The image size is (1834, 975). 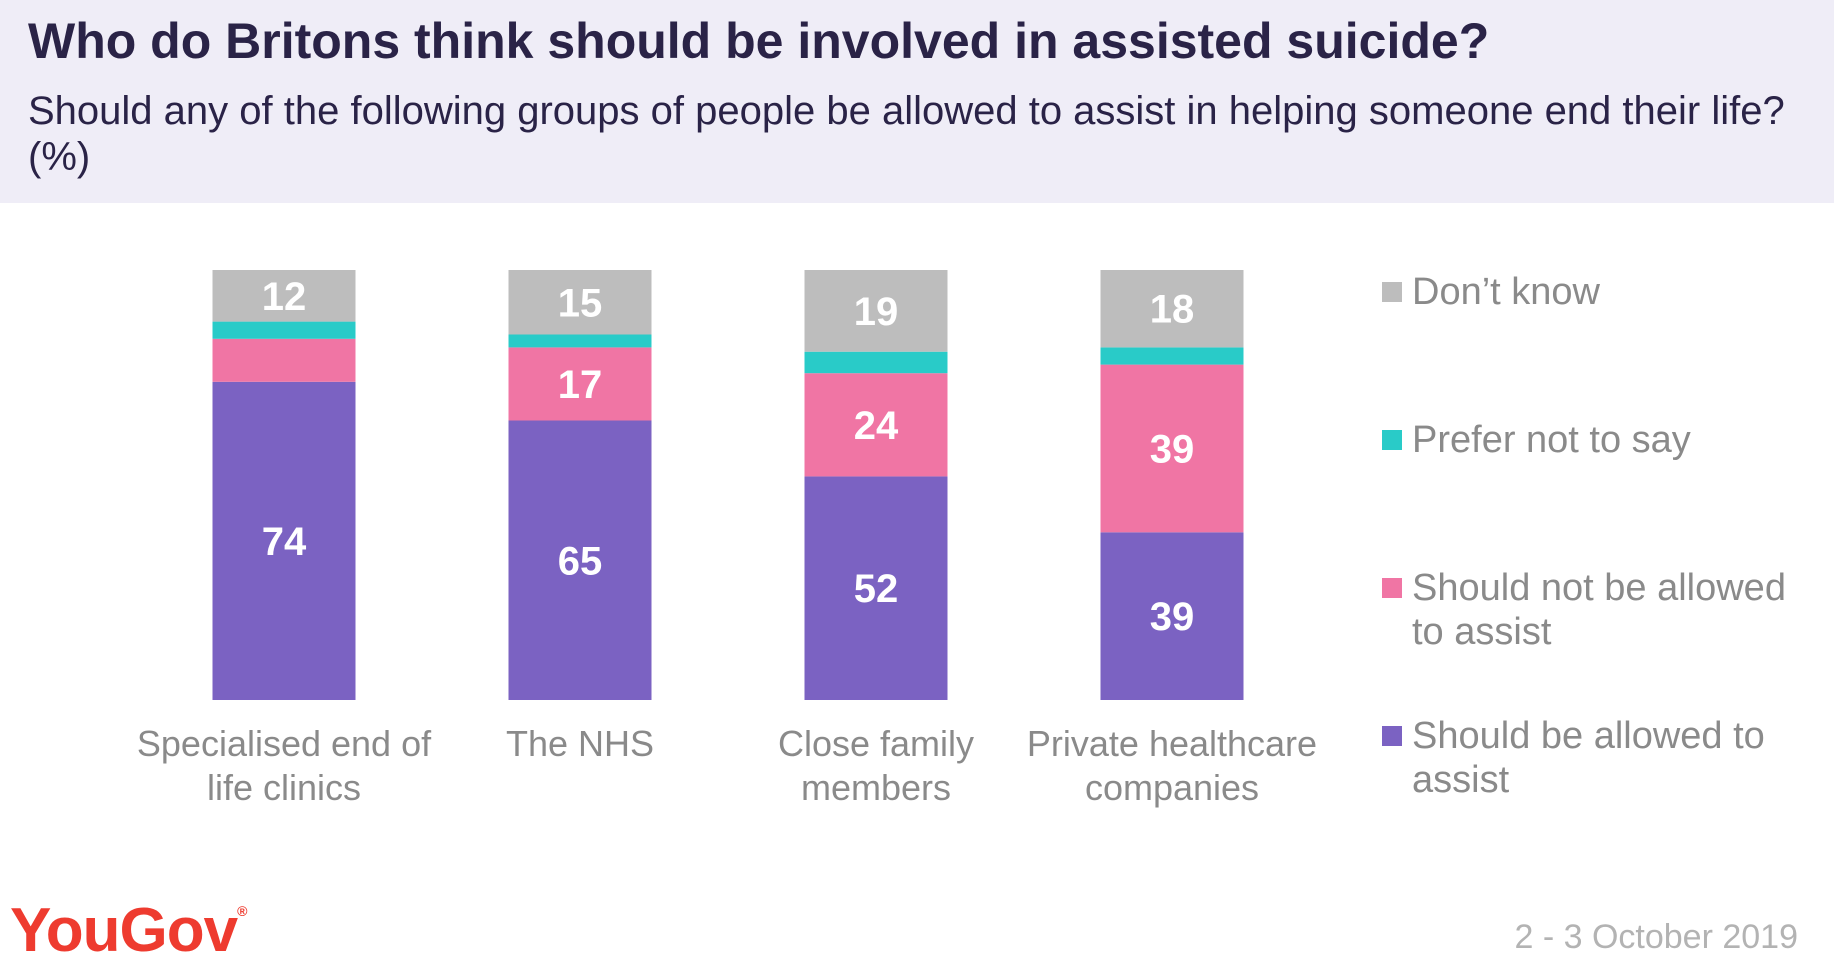 I want to click on survey-date: 2 - 3 October 2019, so click(x=1656, y=937).